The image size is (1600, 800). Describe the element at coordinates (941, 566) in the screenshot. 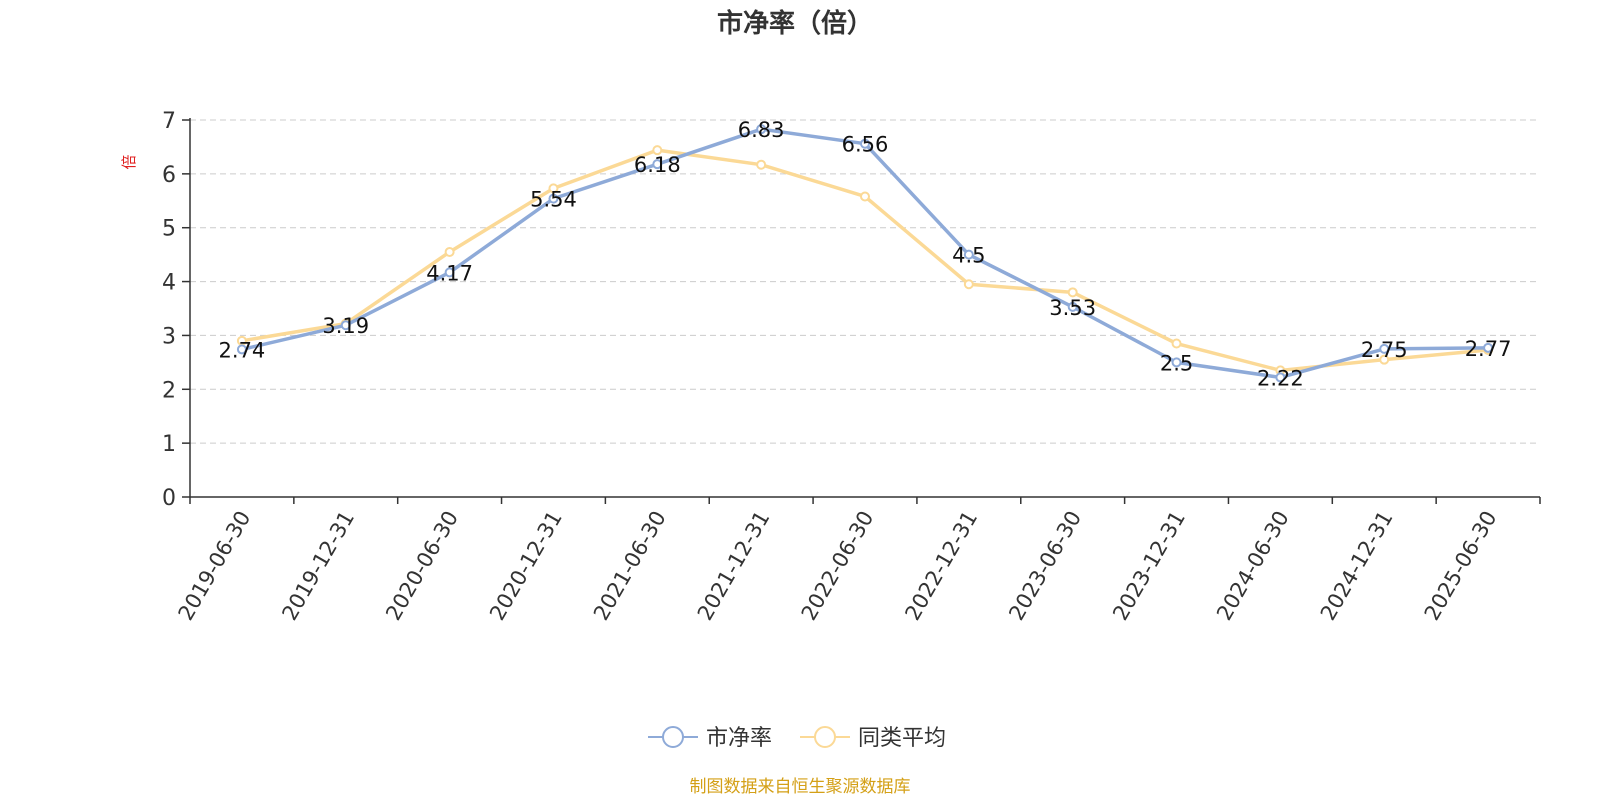

I see `x-tick-label: 2022-12-31` at that location.